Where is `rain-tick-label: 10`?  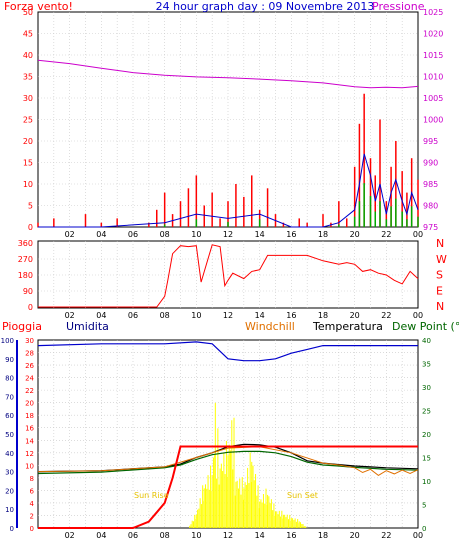
rain-tick-label: 10 is located at coordinates (29, 466).